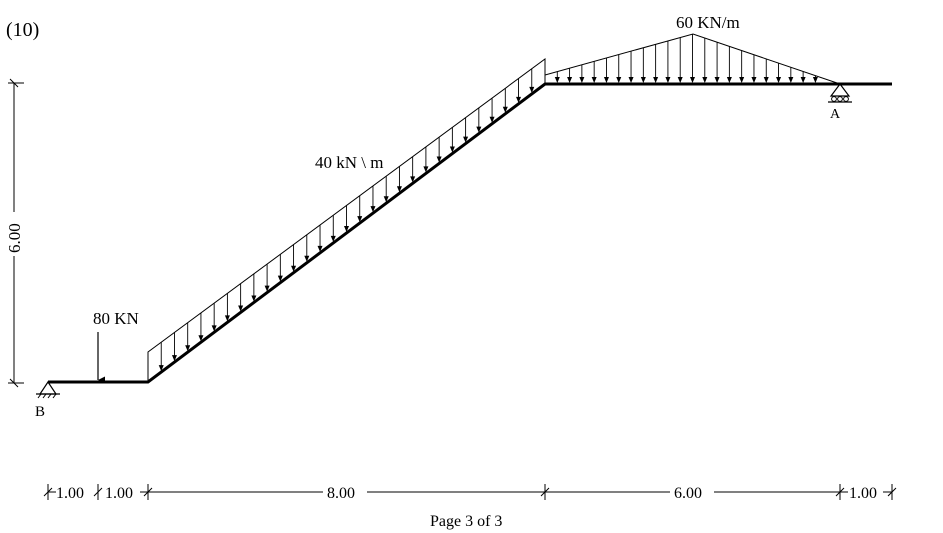 This screenshot has width=943, height=533. Describe the element at coordinates (48, 389) in the screenshot. I see `support-b-pin` at that location.